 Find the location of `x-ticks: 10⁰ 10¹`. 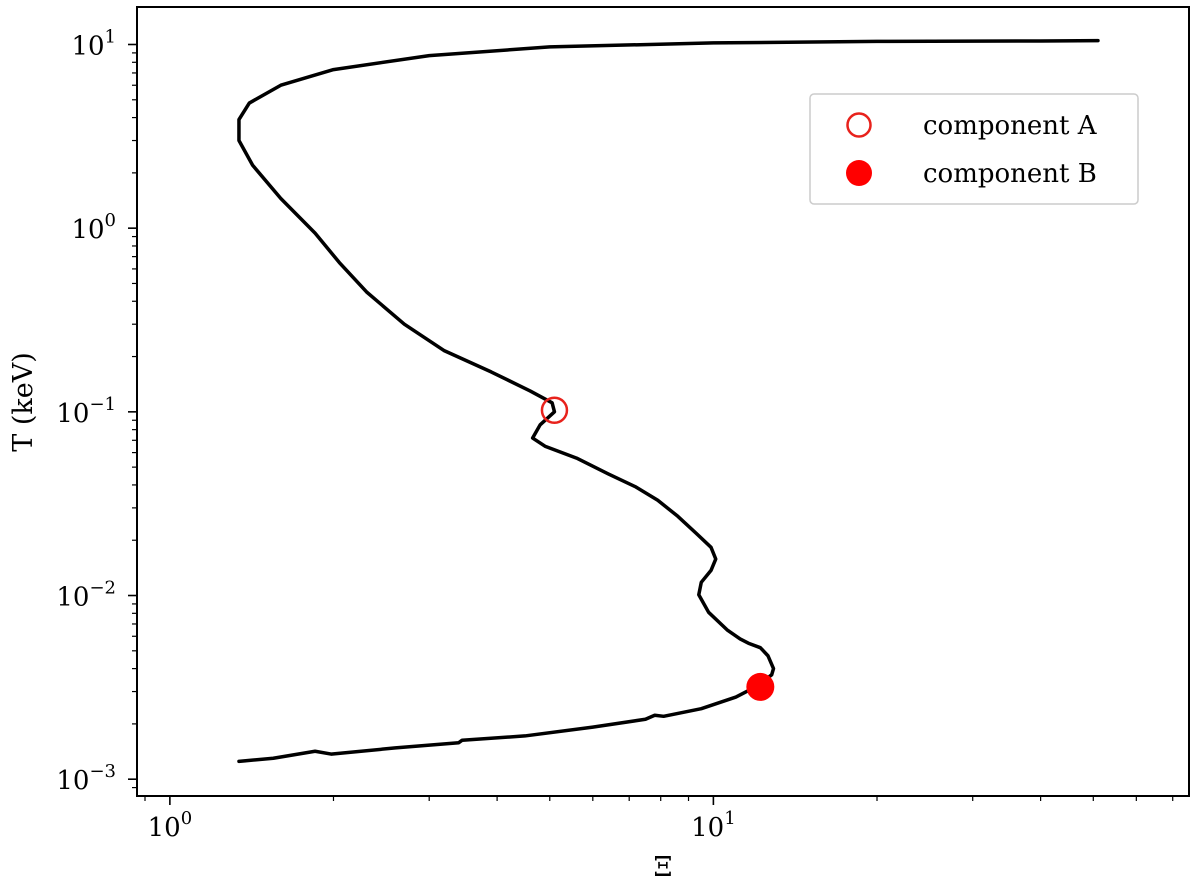

x-ticks: 10⁰ 10¹ is located at coordinates (659, 819).